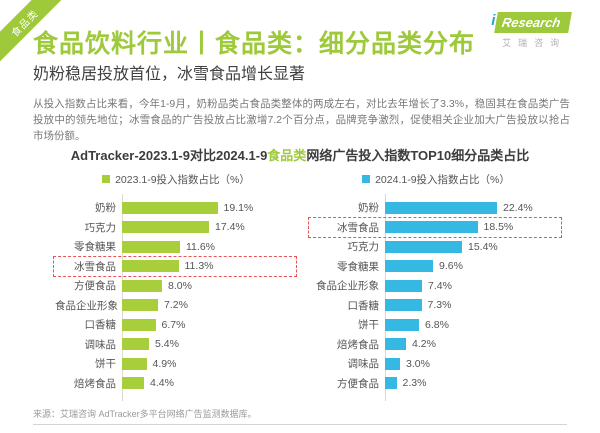 The height and width of the screenshot is (433, 600). What do you see at coordinates (534, 43) in the screenshot?
I see `logo-company-name: 艾瑞咨询` at bounding box center [534, 43].